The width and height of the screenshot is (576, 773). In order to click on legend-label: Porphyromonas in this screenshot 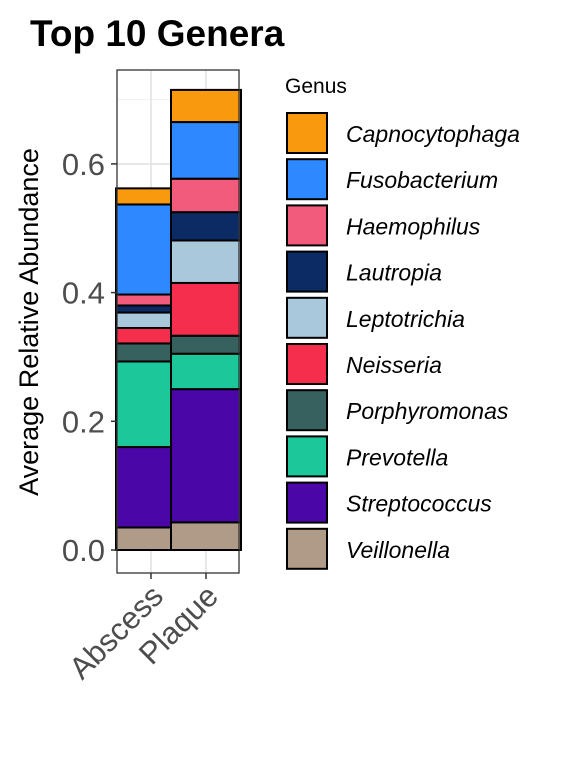, I will do `click(427, 411)`.